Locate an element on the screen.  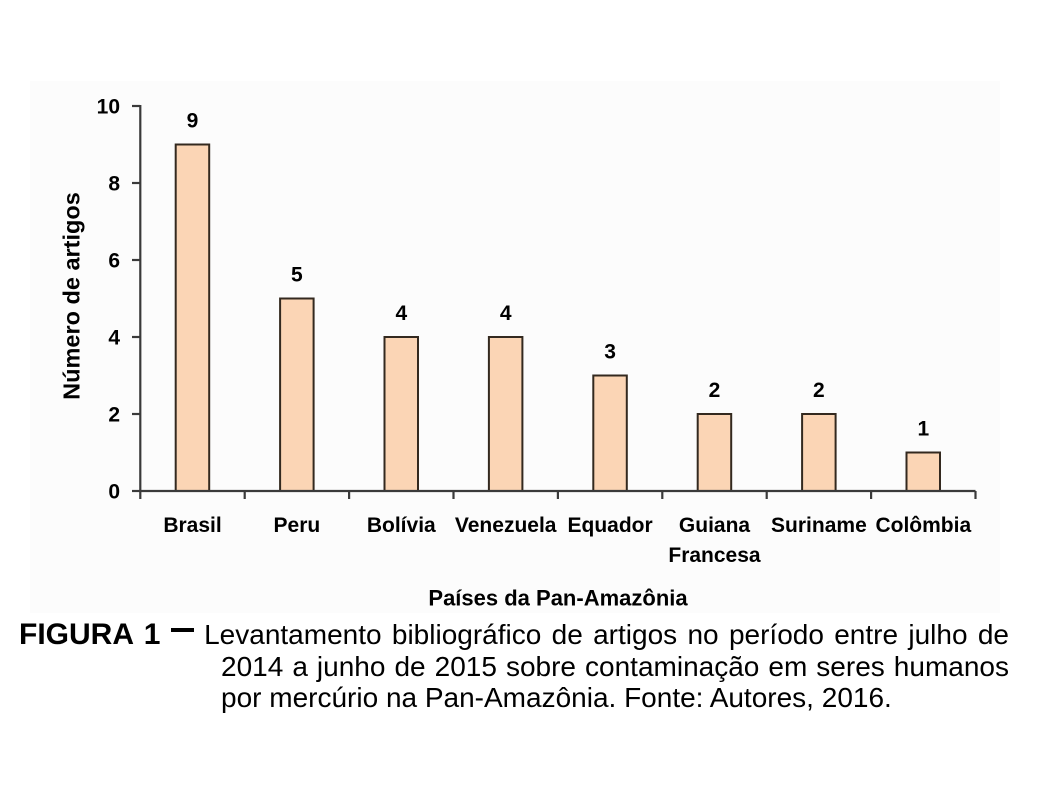
svg-text: 6 is located at coordinates (114, 261).